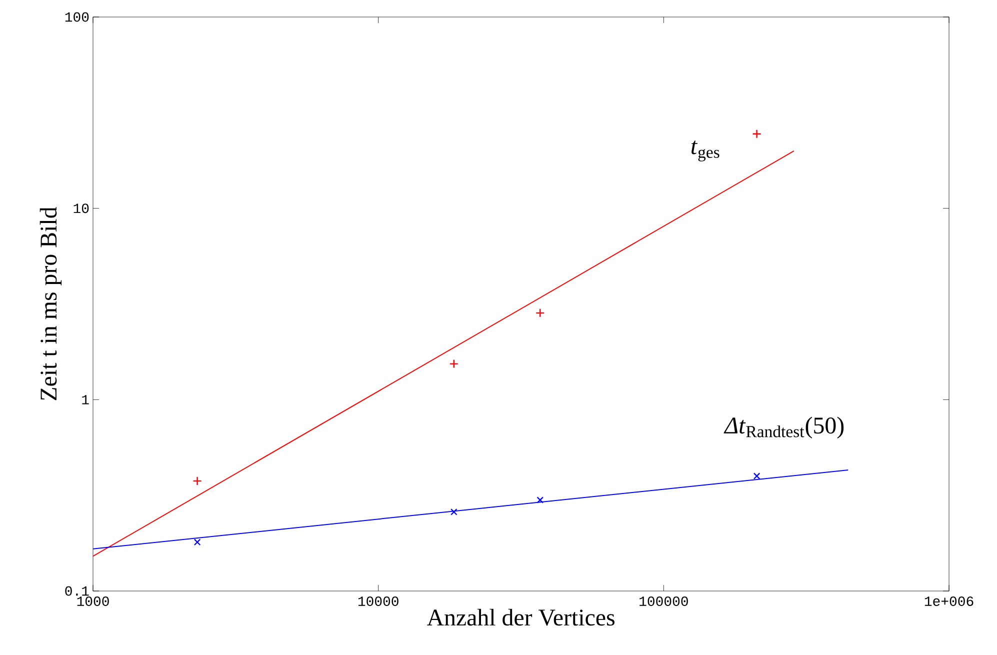 The image size is (997, 655). Describe the element at coordinates (784, 427) in the screenshot. I see `annotation: Δt$_{Randtest}$(50)` at that location.